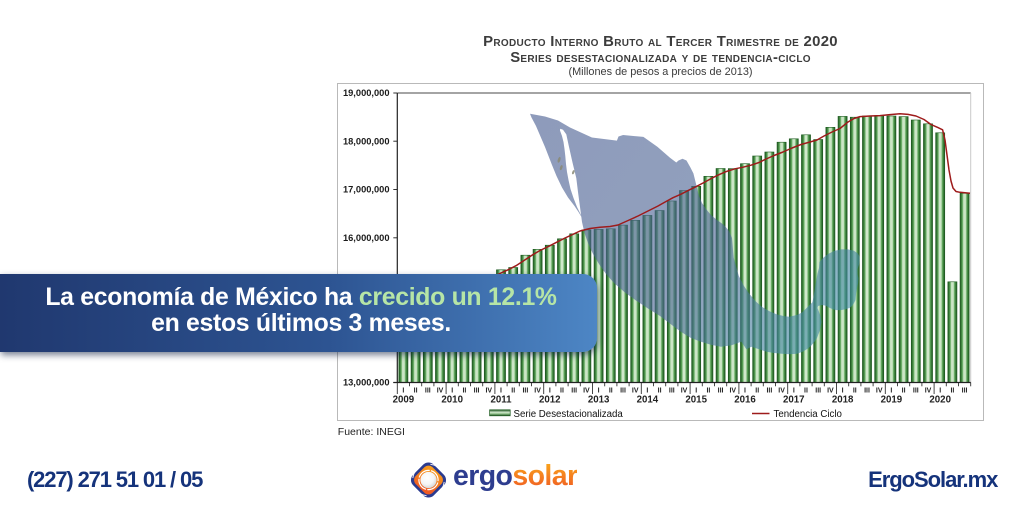  I want to click on svg-text: 2010, so click(452, 399).